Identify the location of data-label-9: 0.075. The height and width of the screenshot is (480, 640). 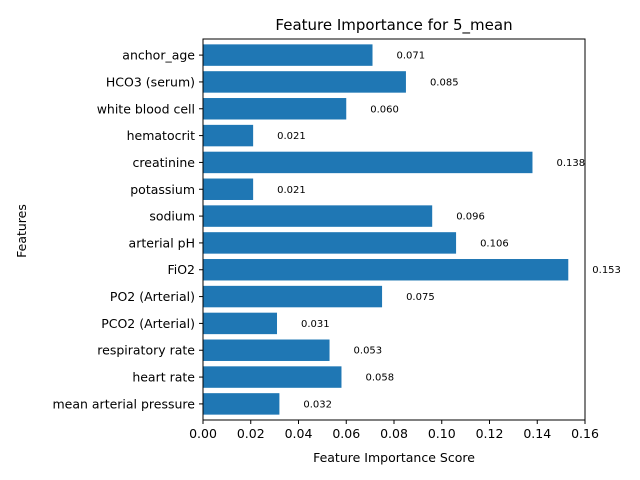
(420, 297).